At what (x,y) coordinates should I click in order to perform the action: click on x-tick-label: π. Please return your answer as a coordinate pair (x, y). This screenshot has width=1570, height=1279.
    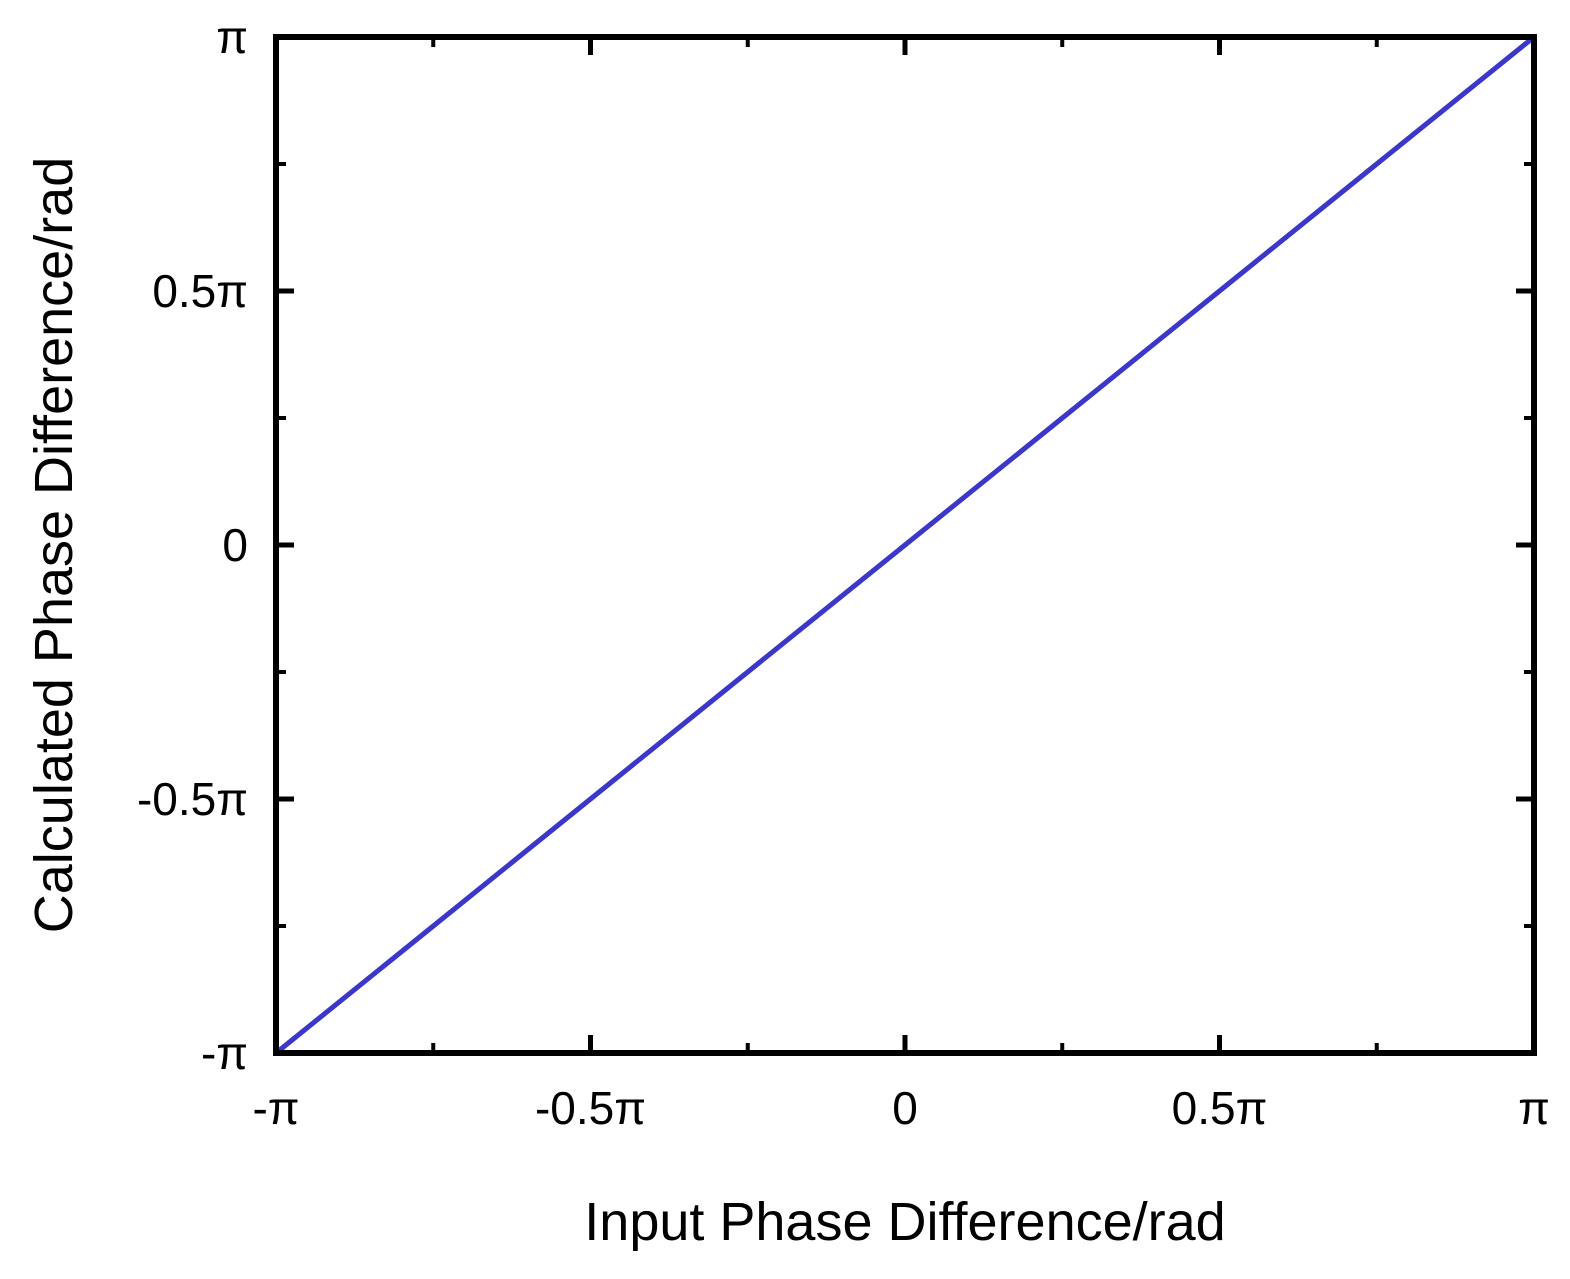
    Looking at the image, I should click on (1534, 1108).